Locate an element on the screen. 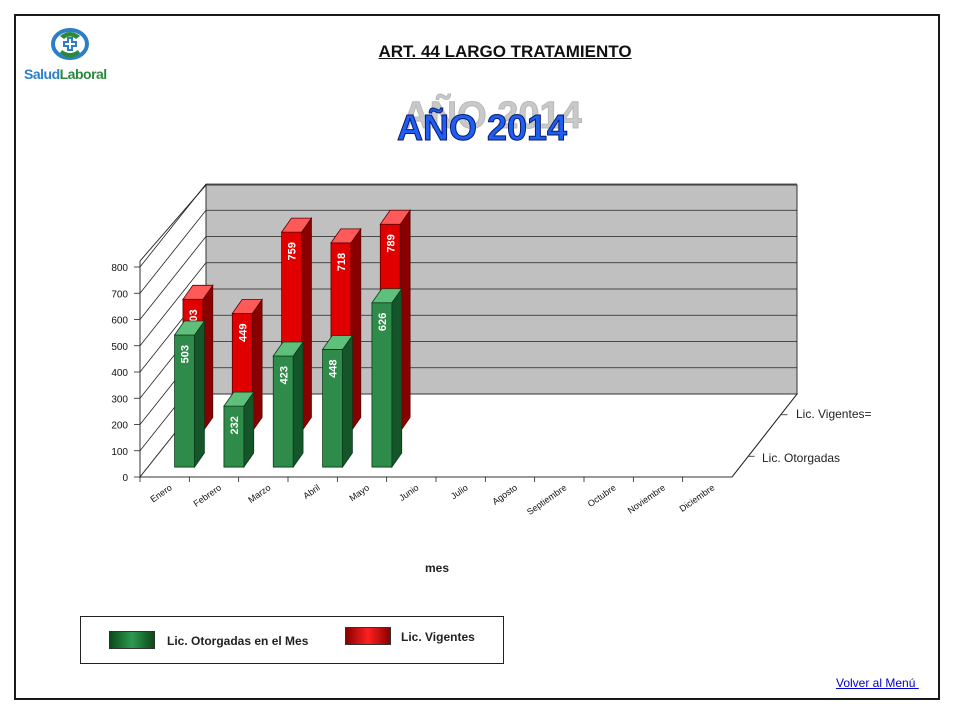 The width and height of the screenshot is (960, 720). year-banner: AÑO 2014 AÑO 2014 is located at coordinates (489, 121).